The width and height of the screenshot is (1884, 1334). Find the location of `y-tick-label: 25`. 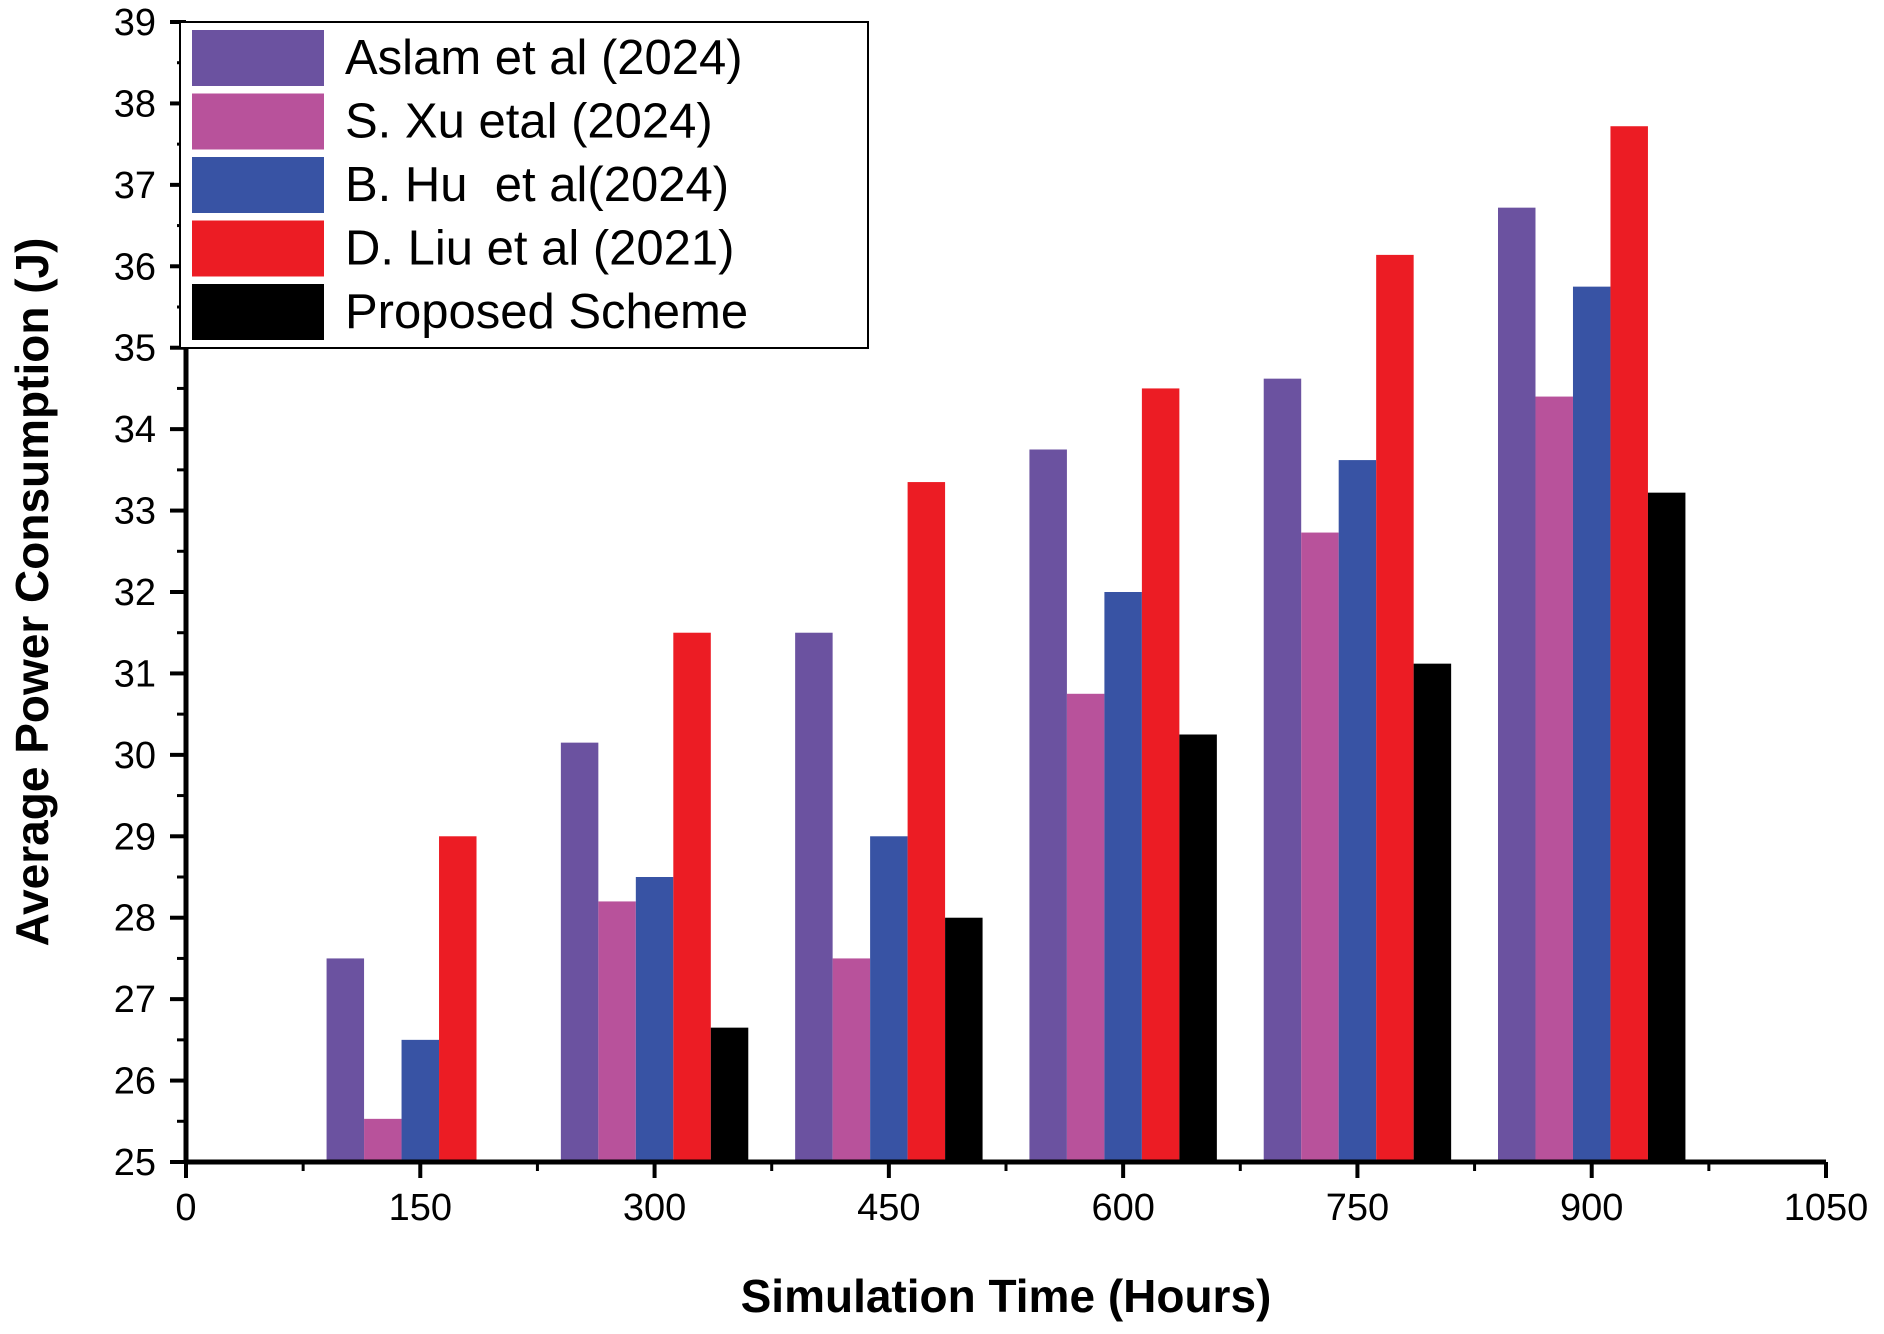

y-tick-label: 25 is located at coordinates (135, 1163).